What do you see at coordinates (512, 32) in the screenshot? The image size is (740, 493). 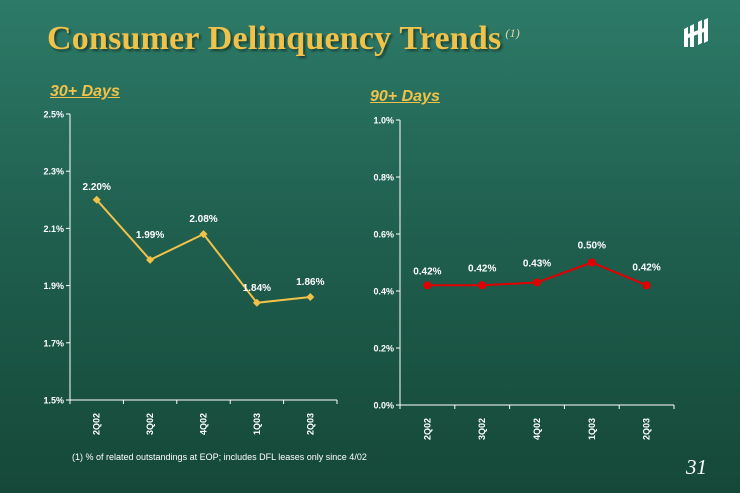 I see `title-footnote-marker: (1)` at bounding box center [512, 32].